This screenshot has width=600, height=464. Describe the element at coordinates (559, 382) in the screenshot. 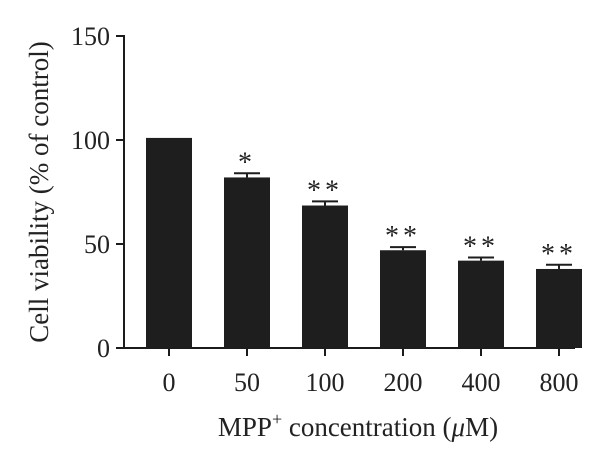

I see `x-tick-label: 800` at that location.